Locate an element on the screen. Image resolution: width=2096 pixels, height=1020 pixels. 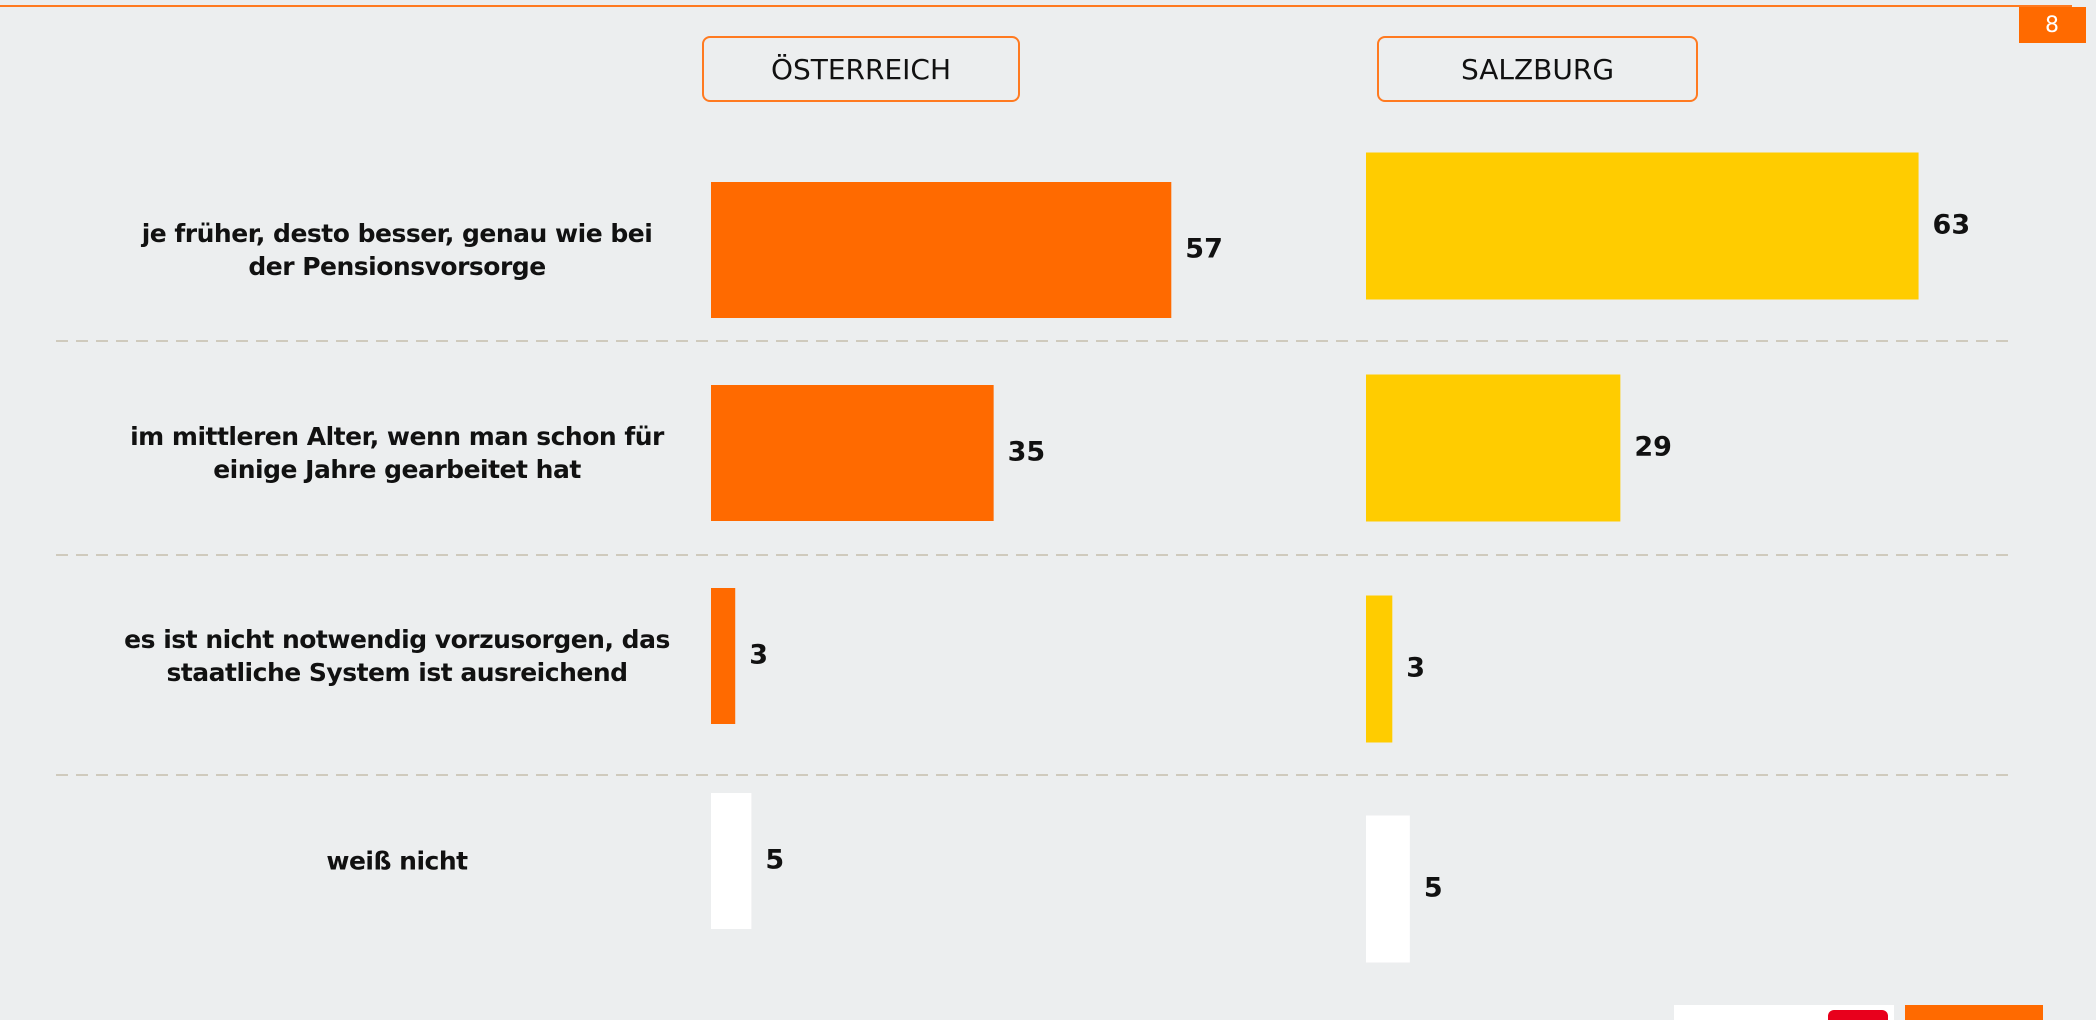
footer-box is located at coordinates (1974, 1012).